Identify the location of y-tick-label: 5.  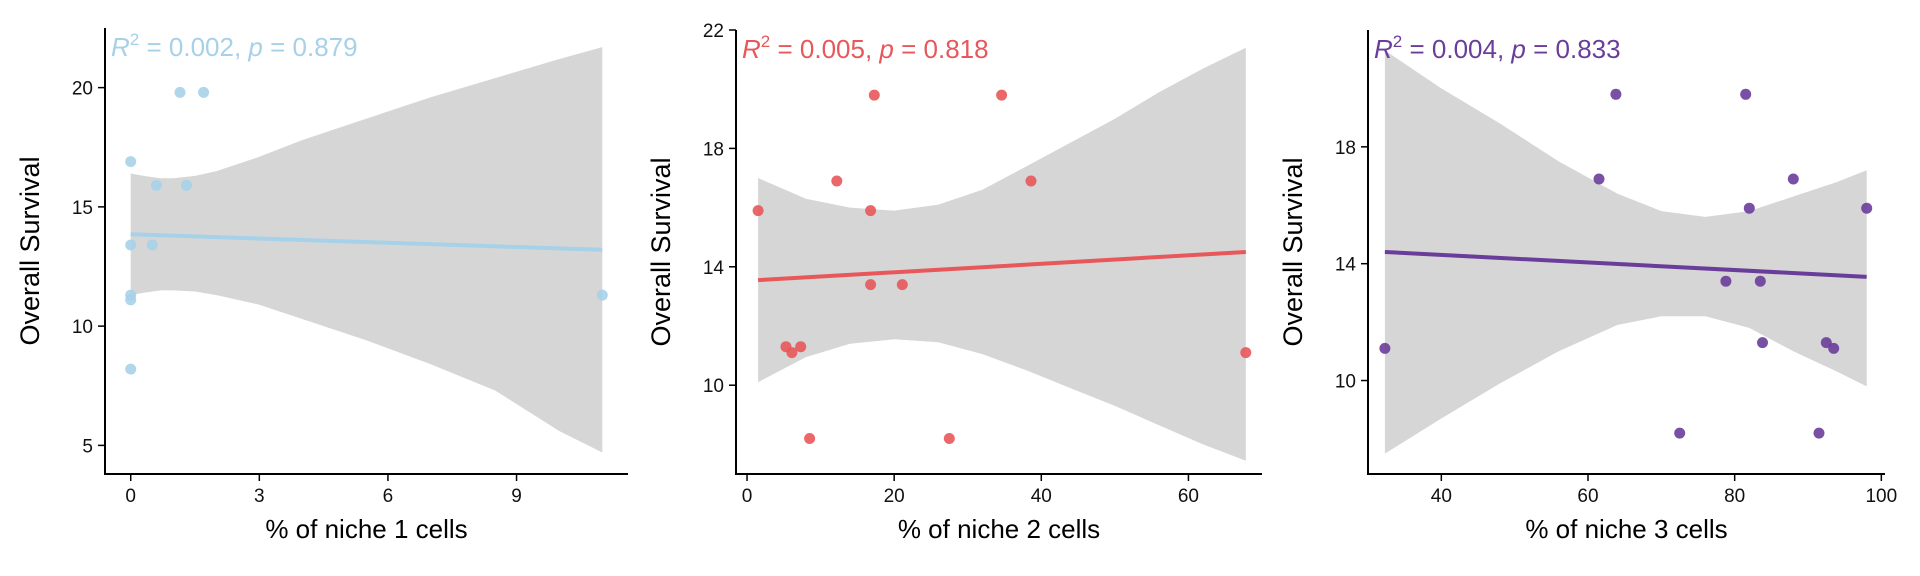
(87, 446).